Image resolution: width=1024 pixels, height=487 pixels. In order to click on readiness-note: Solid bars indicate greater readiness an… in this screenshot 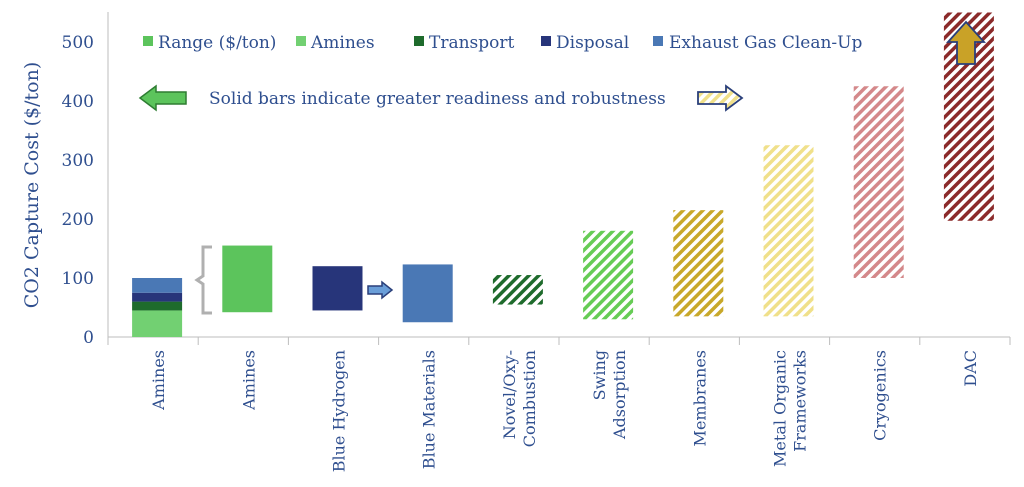, I will do `click(441, 98)`.